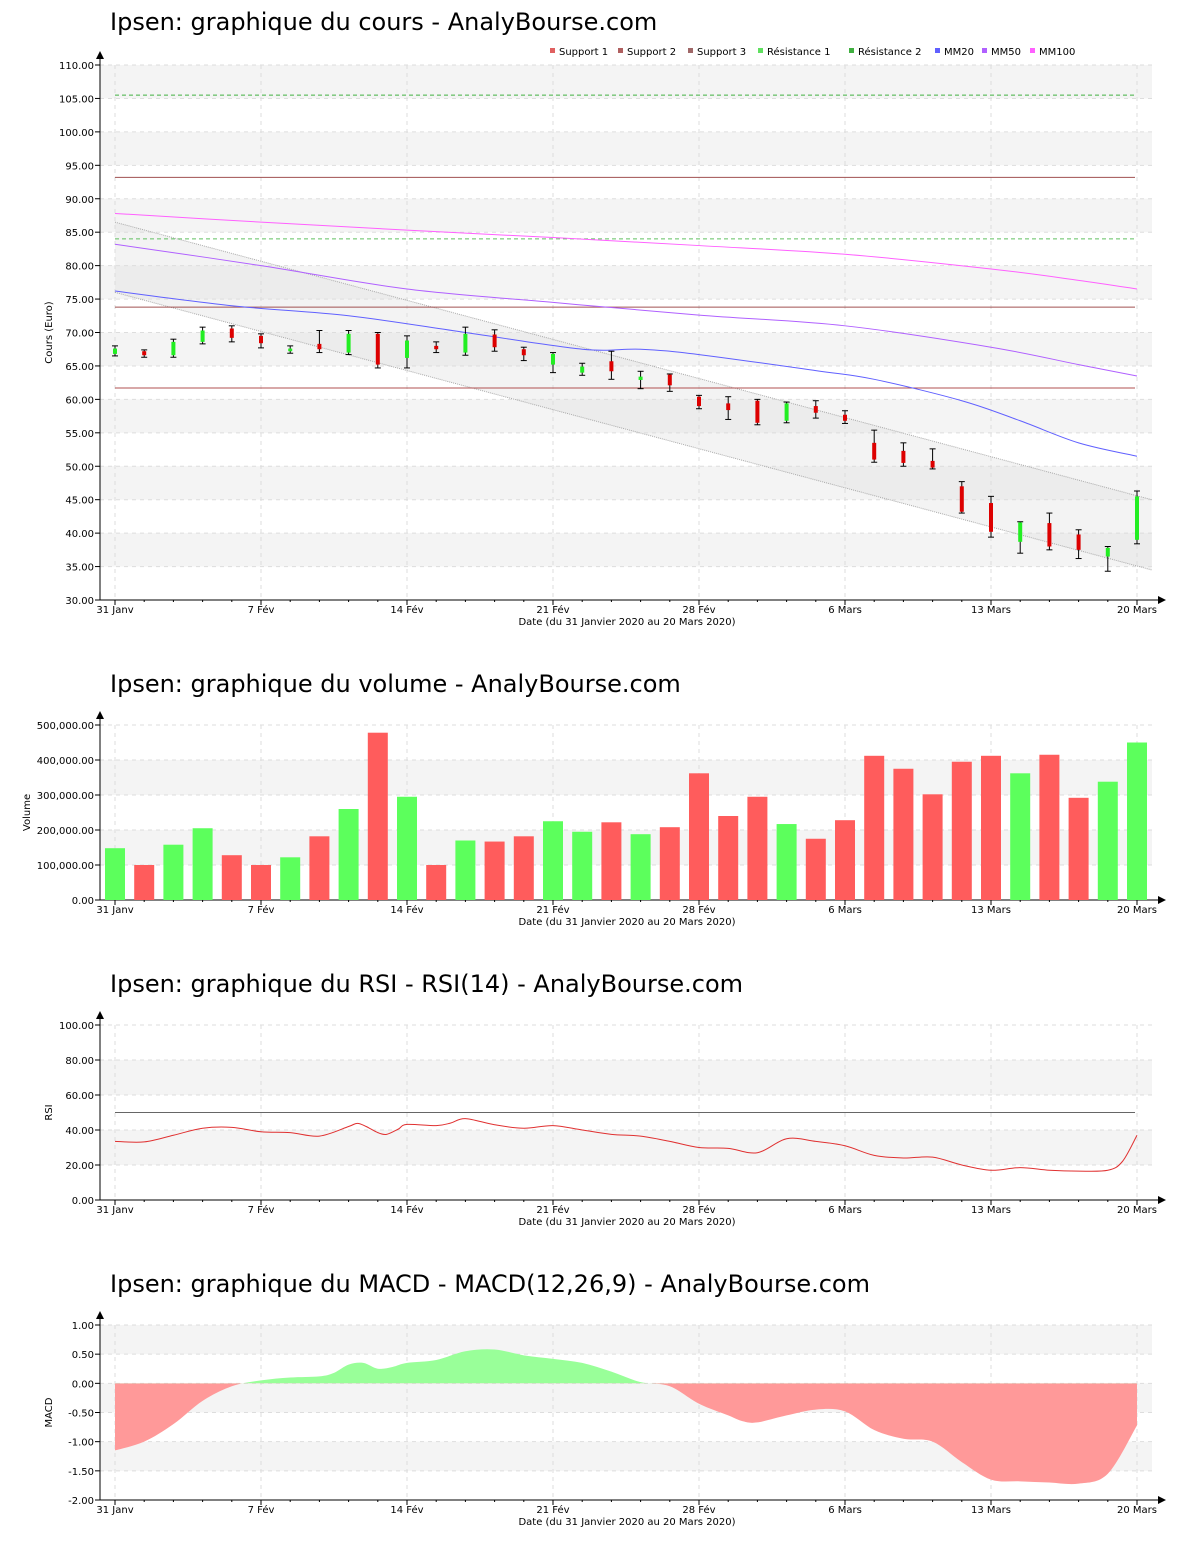  I want to click on moving-average-line, so click(626, 310).